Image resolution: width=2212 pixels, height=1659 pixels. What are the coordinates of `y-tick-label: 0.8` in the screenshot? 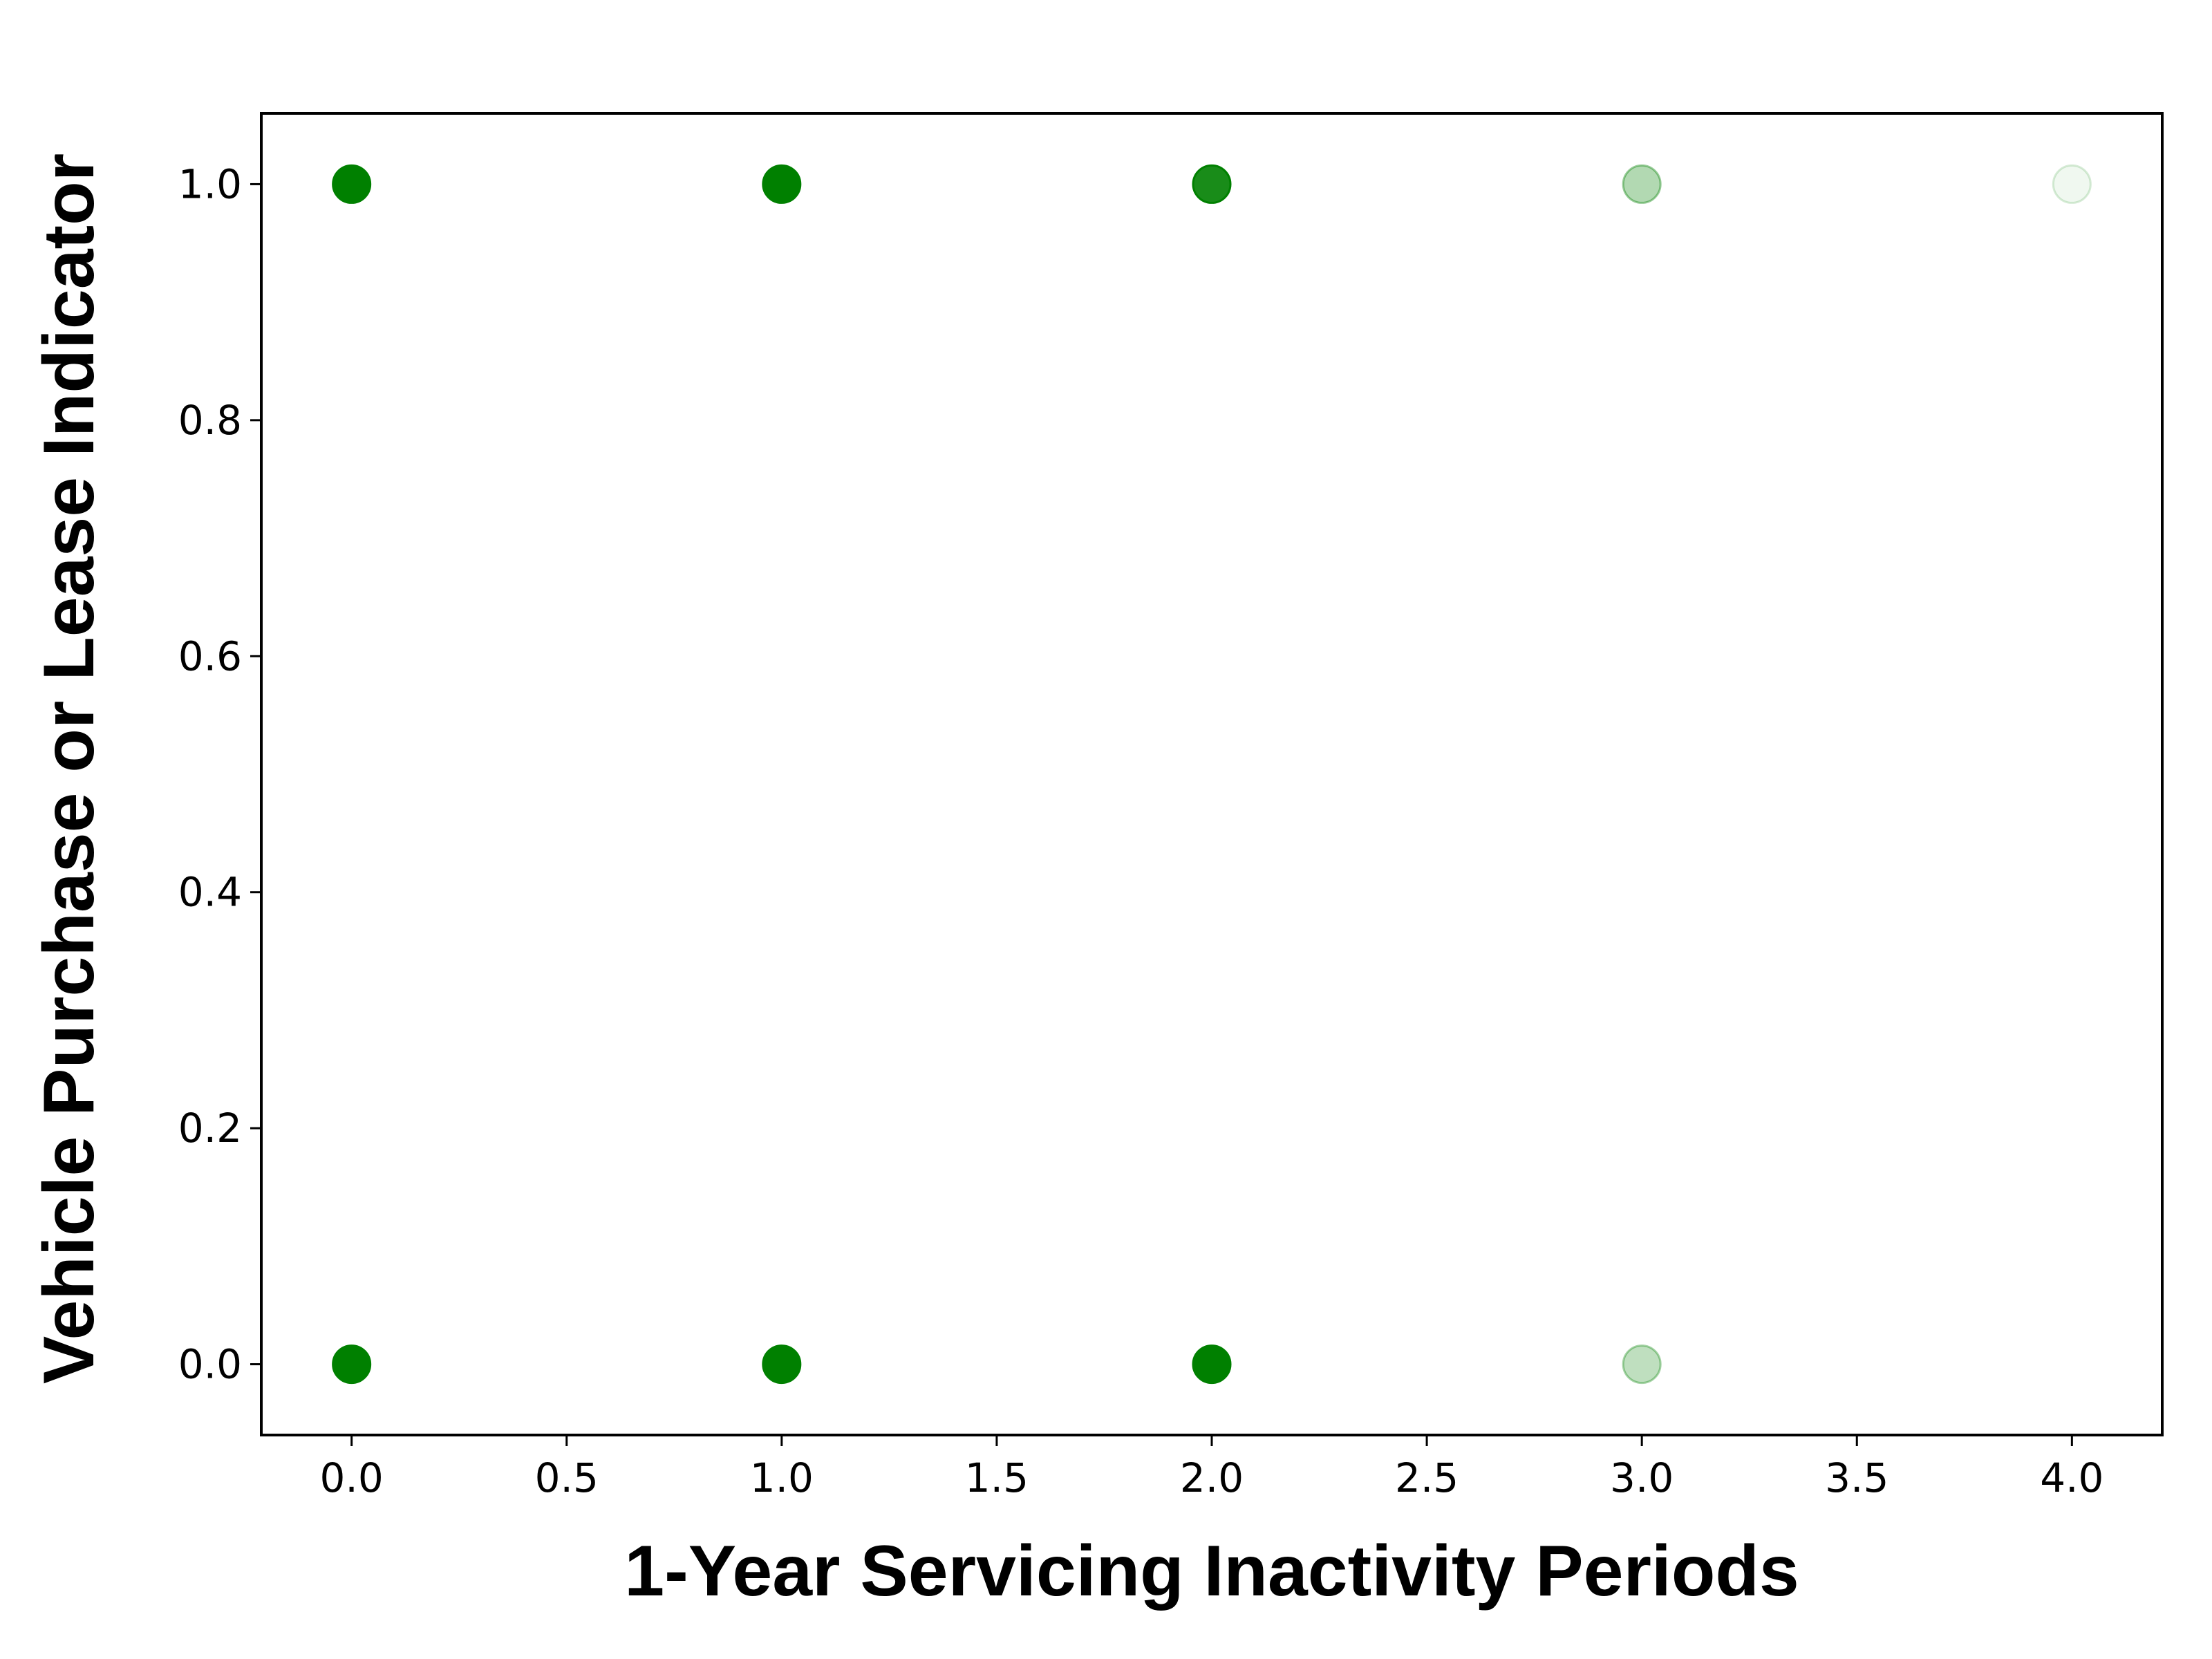 It's located at (210, 420).